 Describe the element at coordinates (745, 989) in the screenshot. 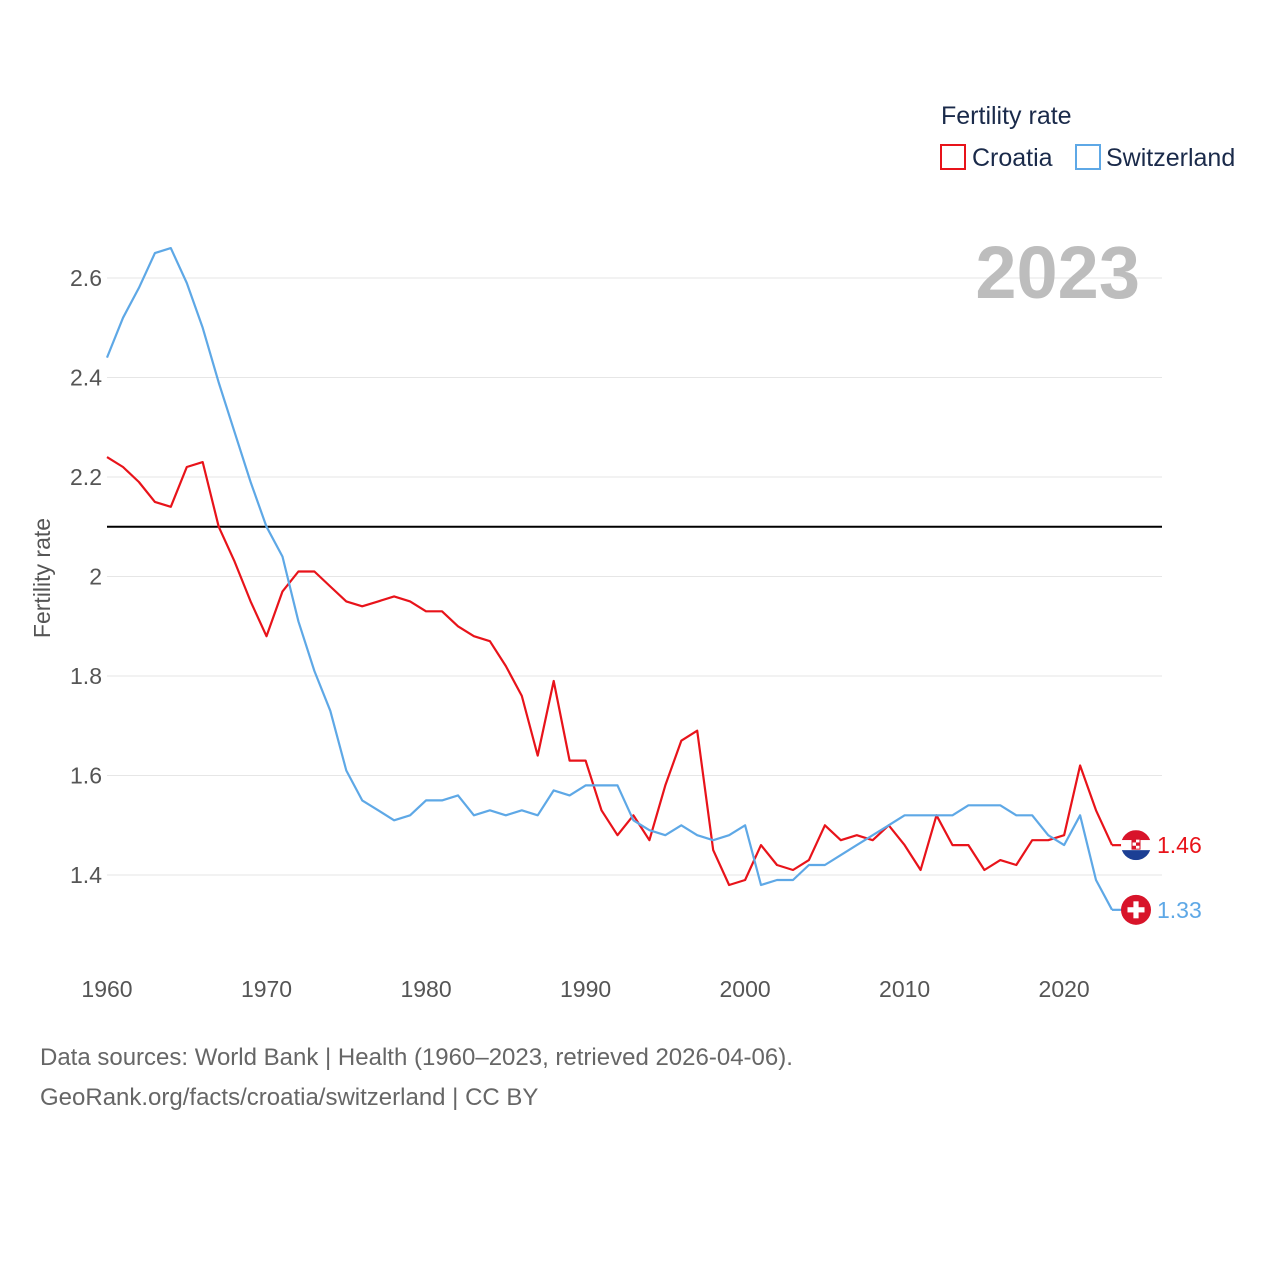

I see `x-tick-label: 2000` at that location.